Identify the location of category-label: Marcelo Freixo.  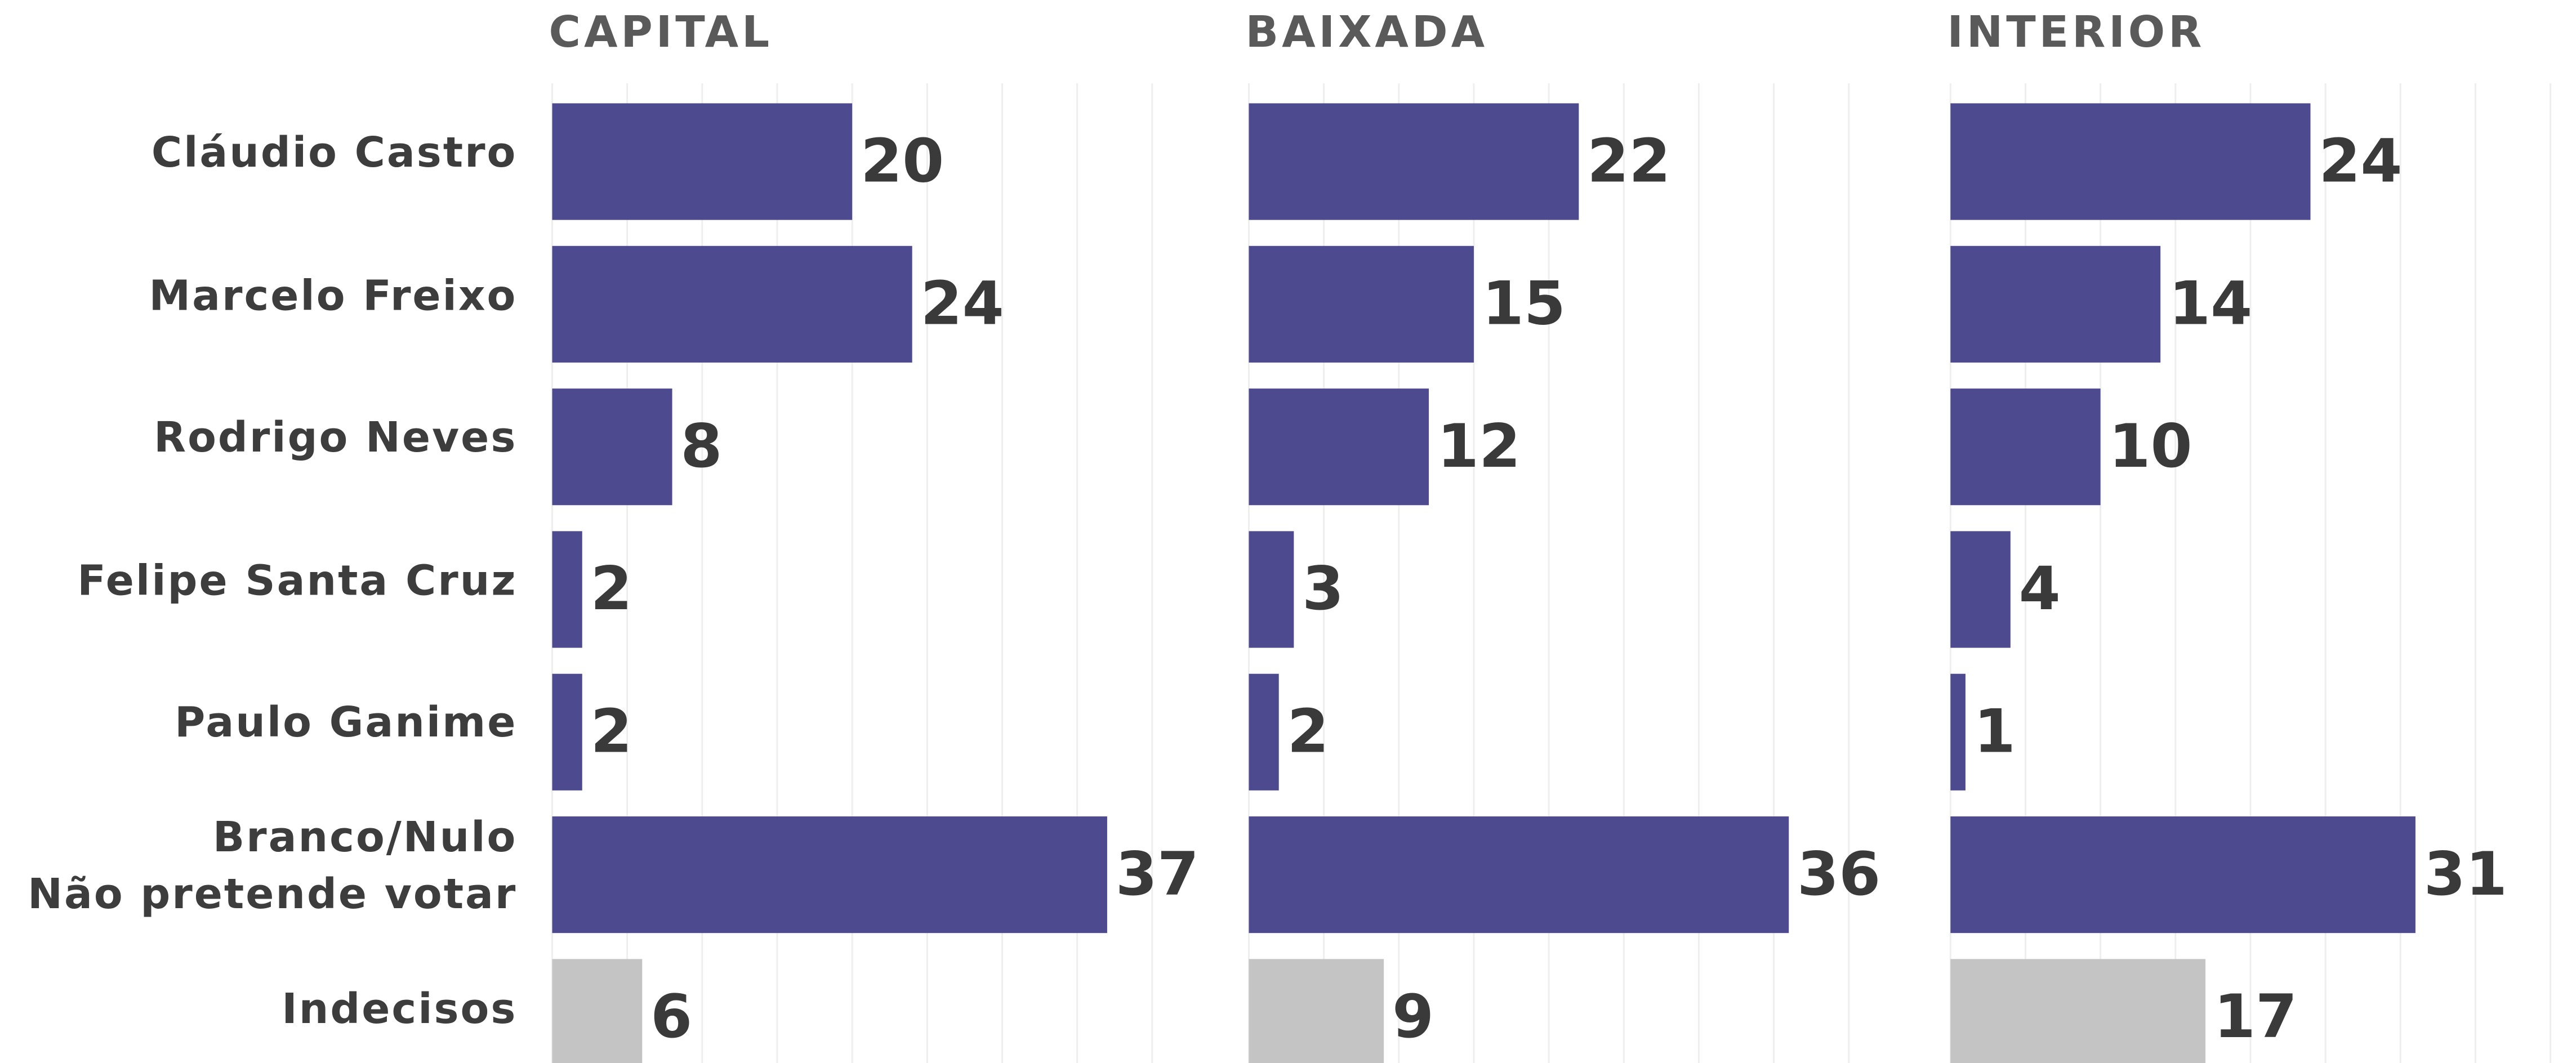
(333, 295).